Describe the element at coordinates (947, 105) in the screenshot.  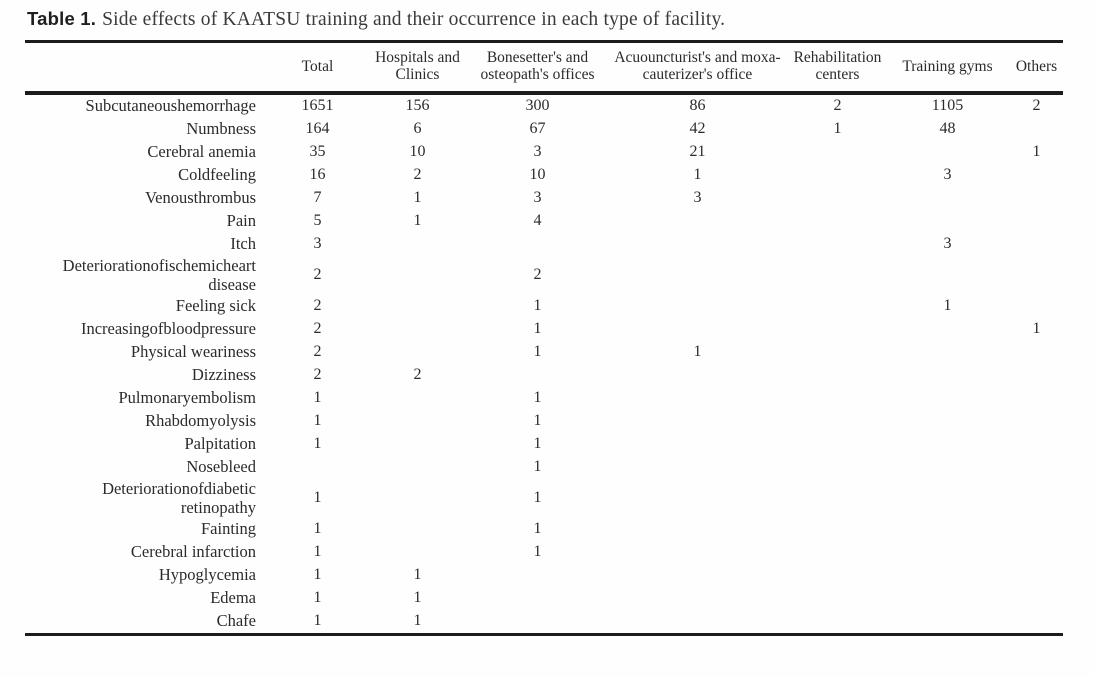
I see `cell-value: 1105` at that location.